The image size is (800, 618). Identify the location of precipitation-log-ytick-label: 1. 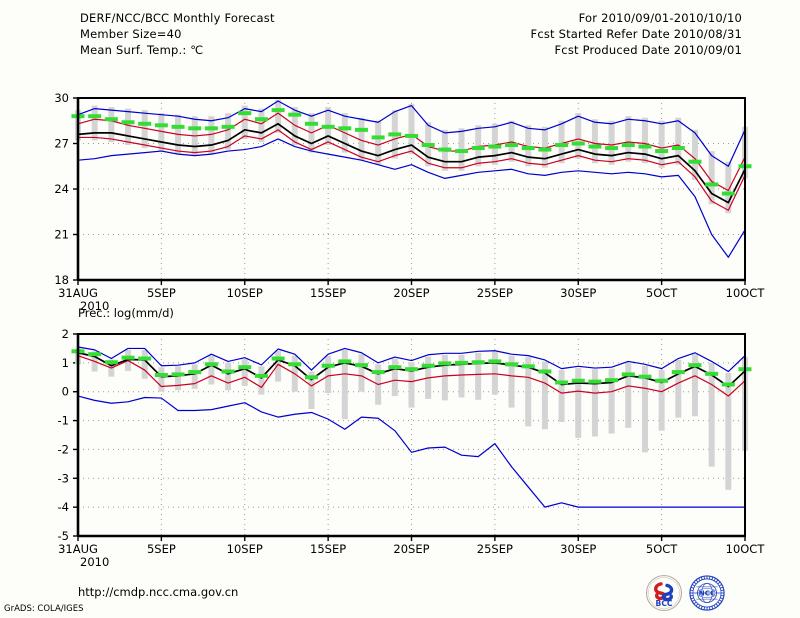
(65, 363).